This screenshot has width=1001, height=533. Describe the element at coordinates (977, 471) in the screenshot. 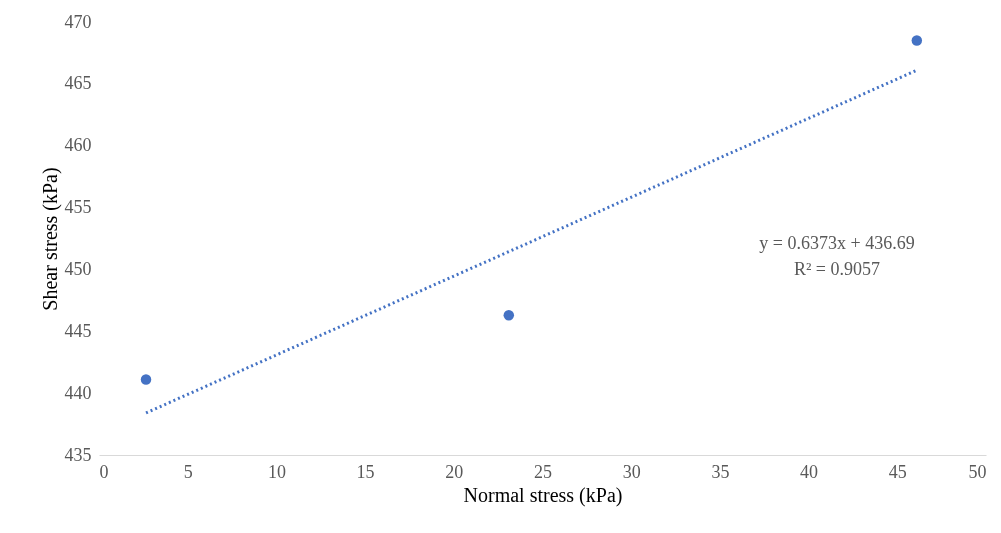

I see `x-tick-label: 50` at that location.